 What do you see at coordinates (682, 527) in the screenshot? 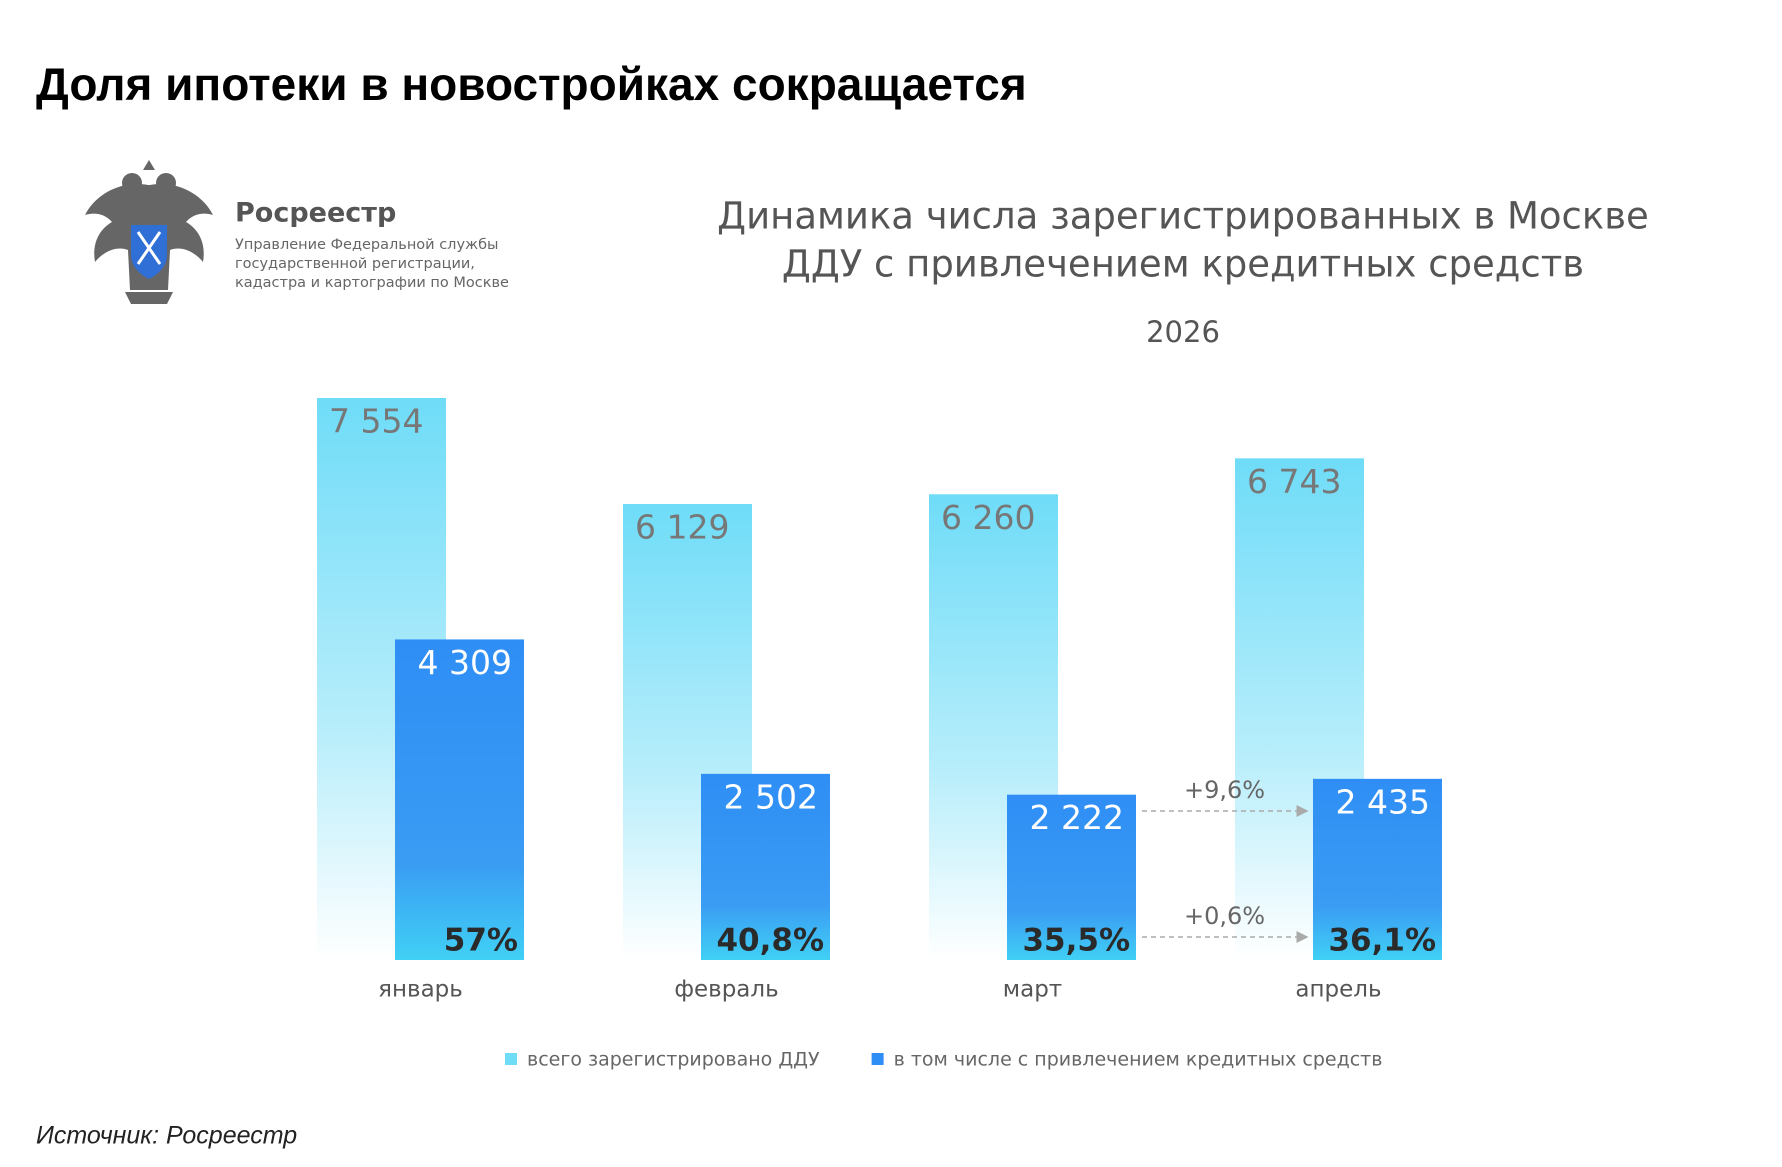
I see `value-label: 6 129` at bounding box center [682, 527].